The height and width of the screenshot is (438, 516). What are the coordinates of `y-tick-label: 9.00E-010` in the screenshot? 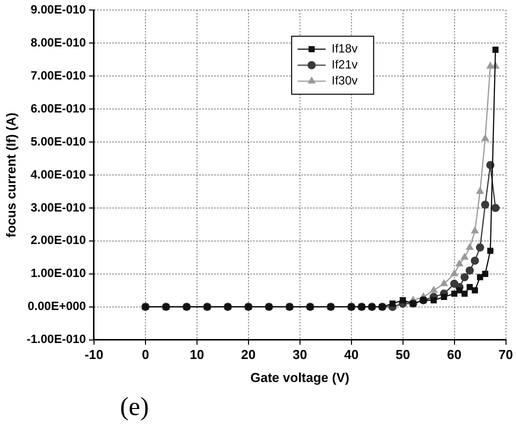 It's located at (58, 9).